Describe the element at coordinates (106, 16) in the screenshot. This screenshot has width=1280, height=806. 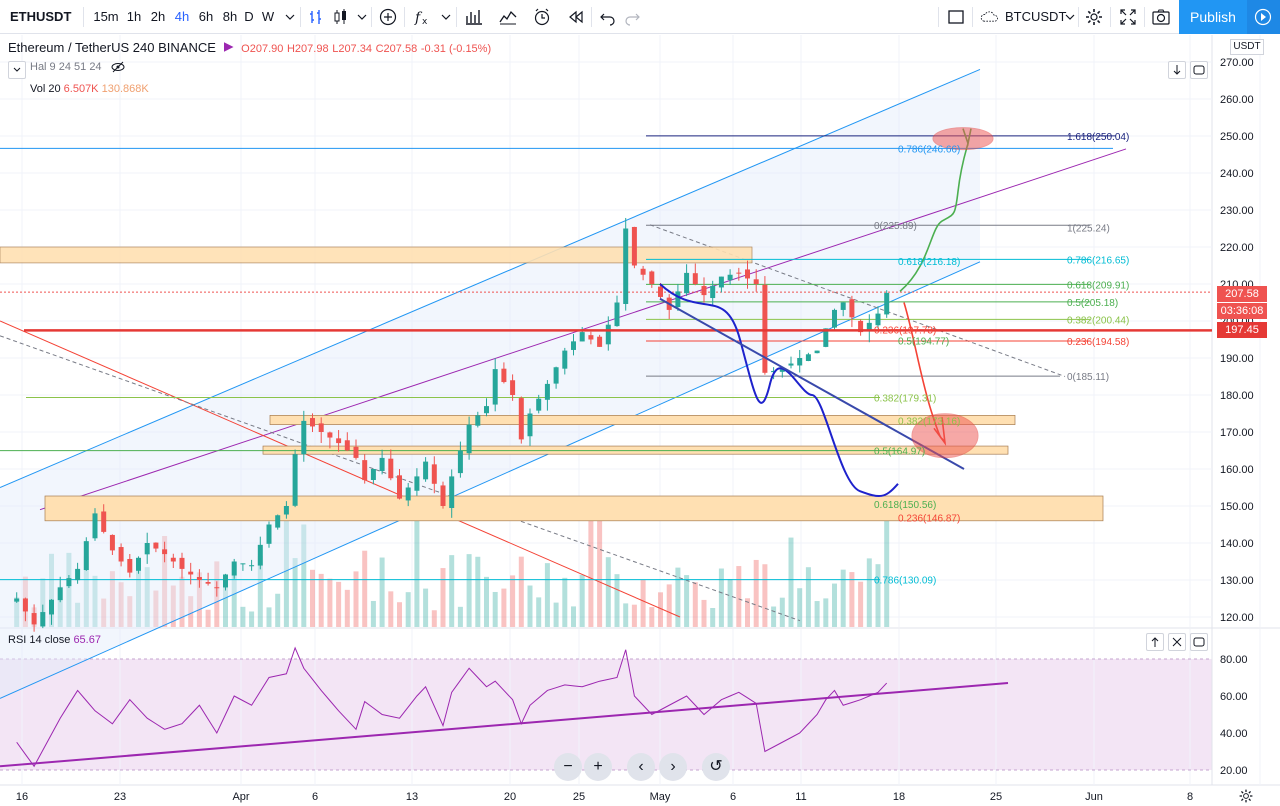
I see `timeframe-15m: 15m` at that location.